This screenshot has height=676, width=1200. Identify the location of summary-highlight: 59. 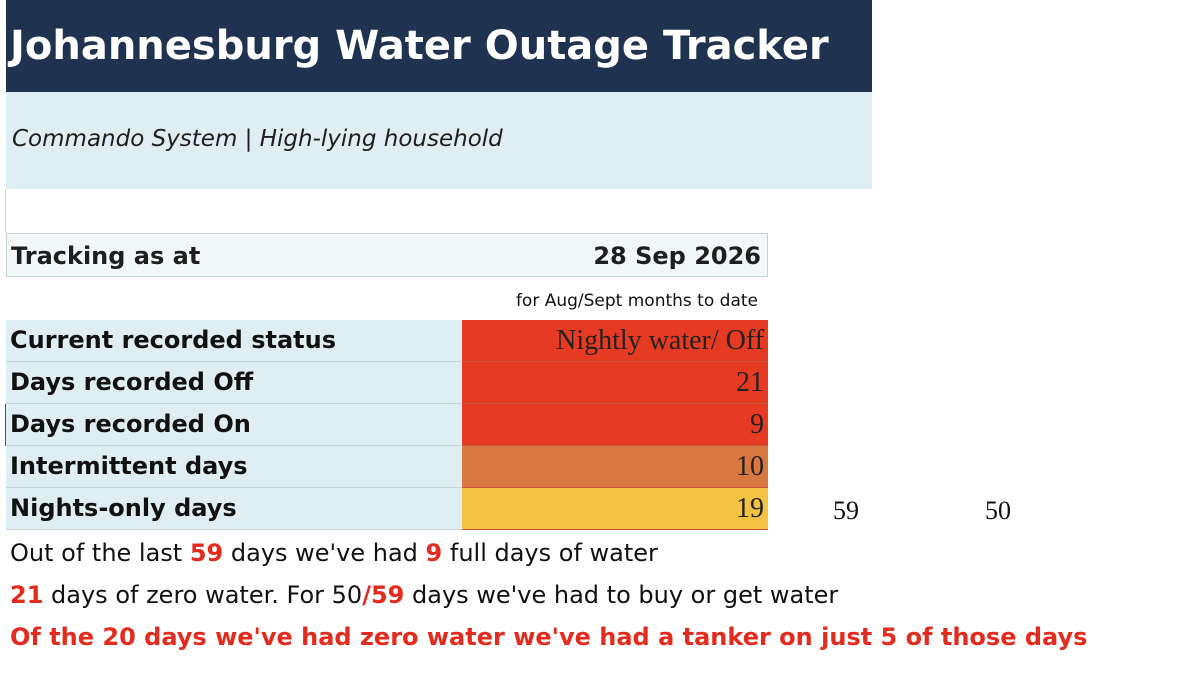
(206, 553).